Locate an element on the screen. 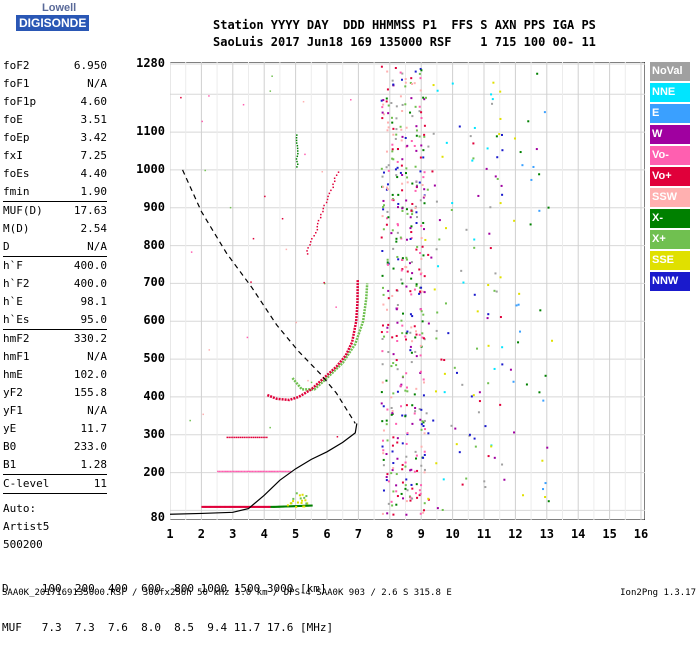 The height and width of the screenshot is (647, 700). param-name: h`Es is located at coordinates (16, 319).